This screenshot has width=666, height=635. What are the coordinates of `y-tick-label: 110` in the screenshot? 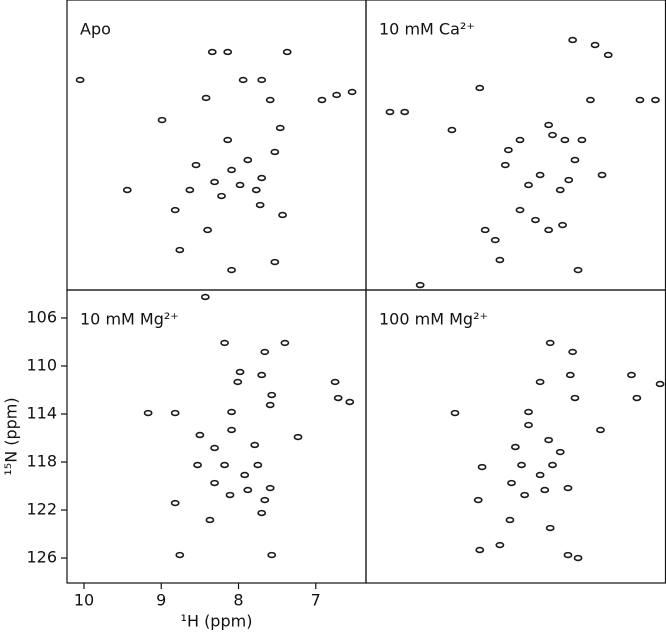 It's located at (41, 364).